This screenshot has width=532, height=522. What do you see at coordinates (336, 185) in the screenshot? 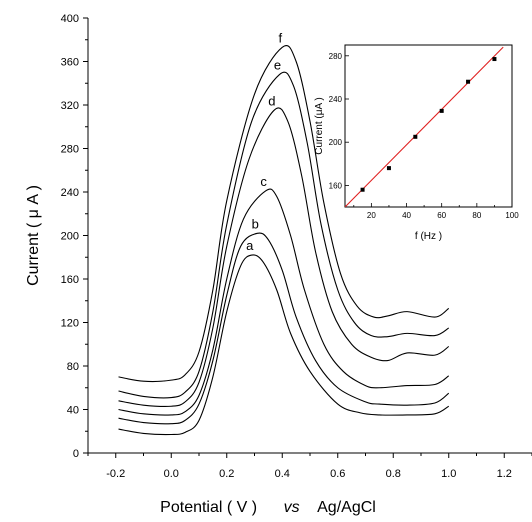
I see `inset-y-tick-label: 160` at bounding box center [336, 185].